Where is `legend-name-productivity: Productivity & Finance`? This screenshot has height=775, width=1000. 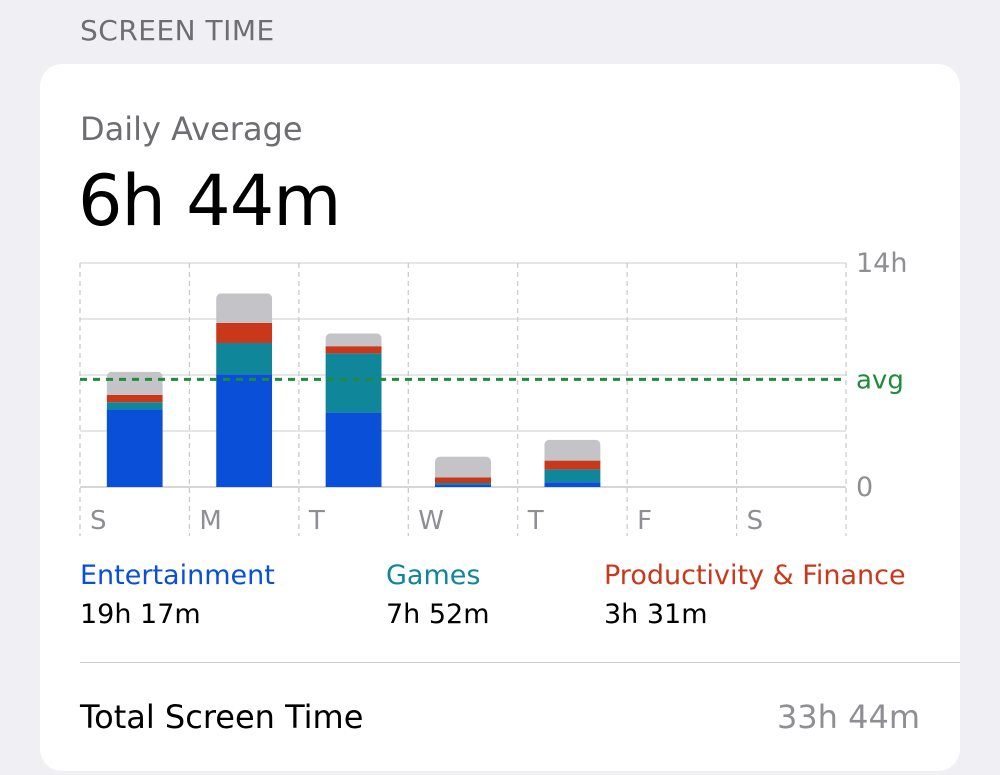 legend-name-productivity: Productivity & Finance is located at coordinates (755, 575).